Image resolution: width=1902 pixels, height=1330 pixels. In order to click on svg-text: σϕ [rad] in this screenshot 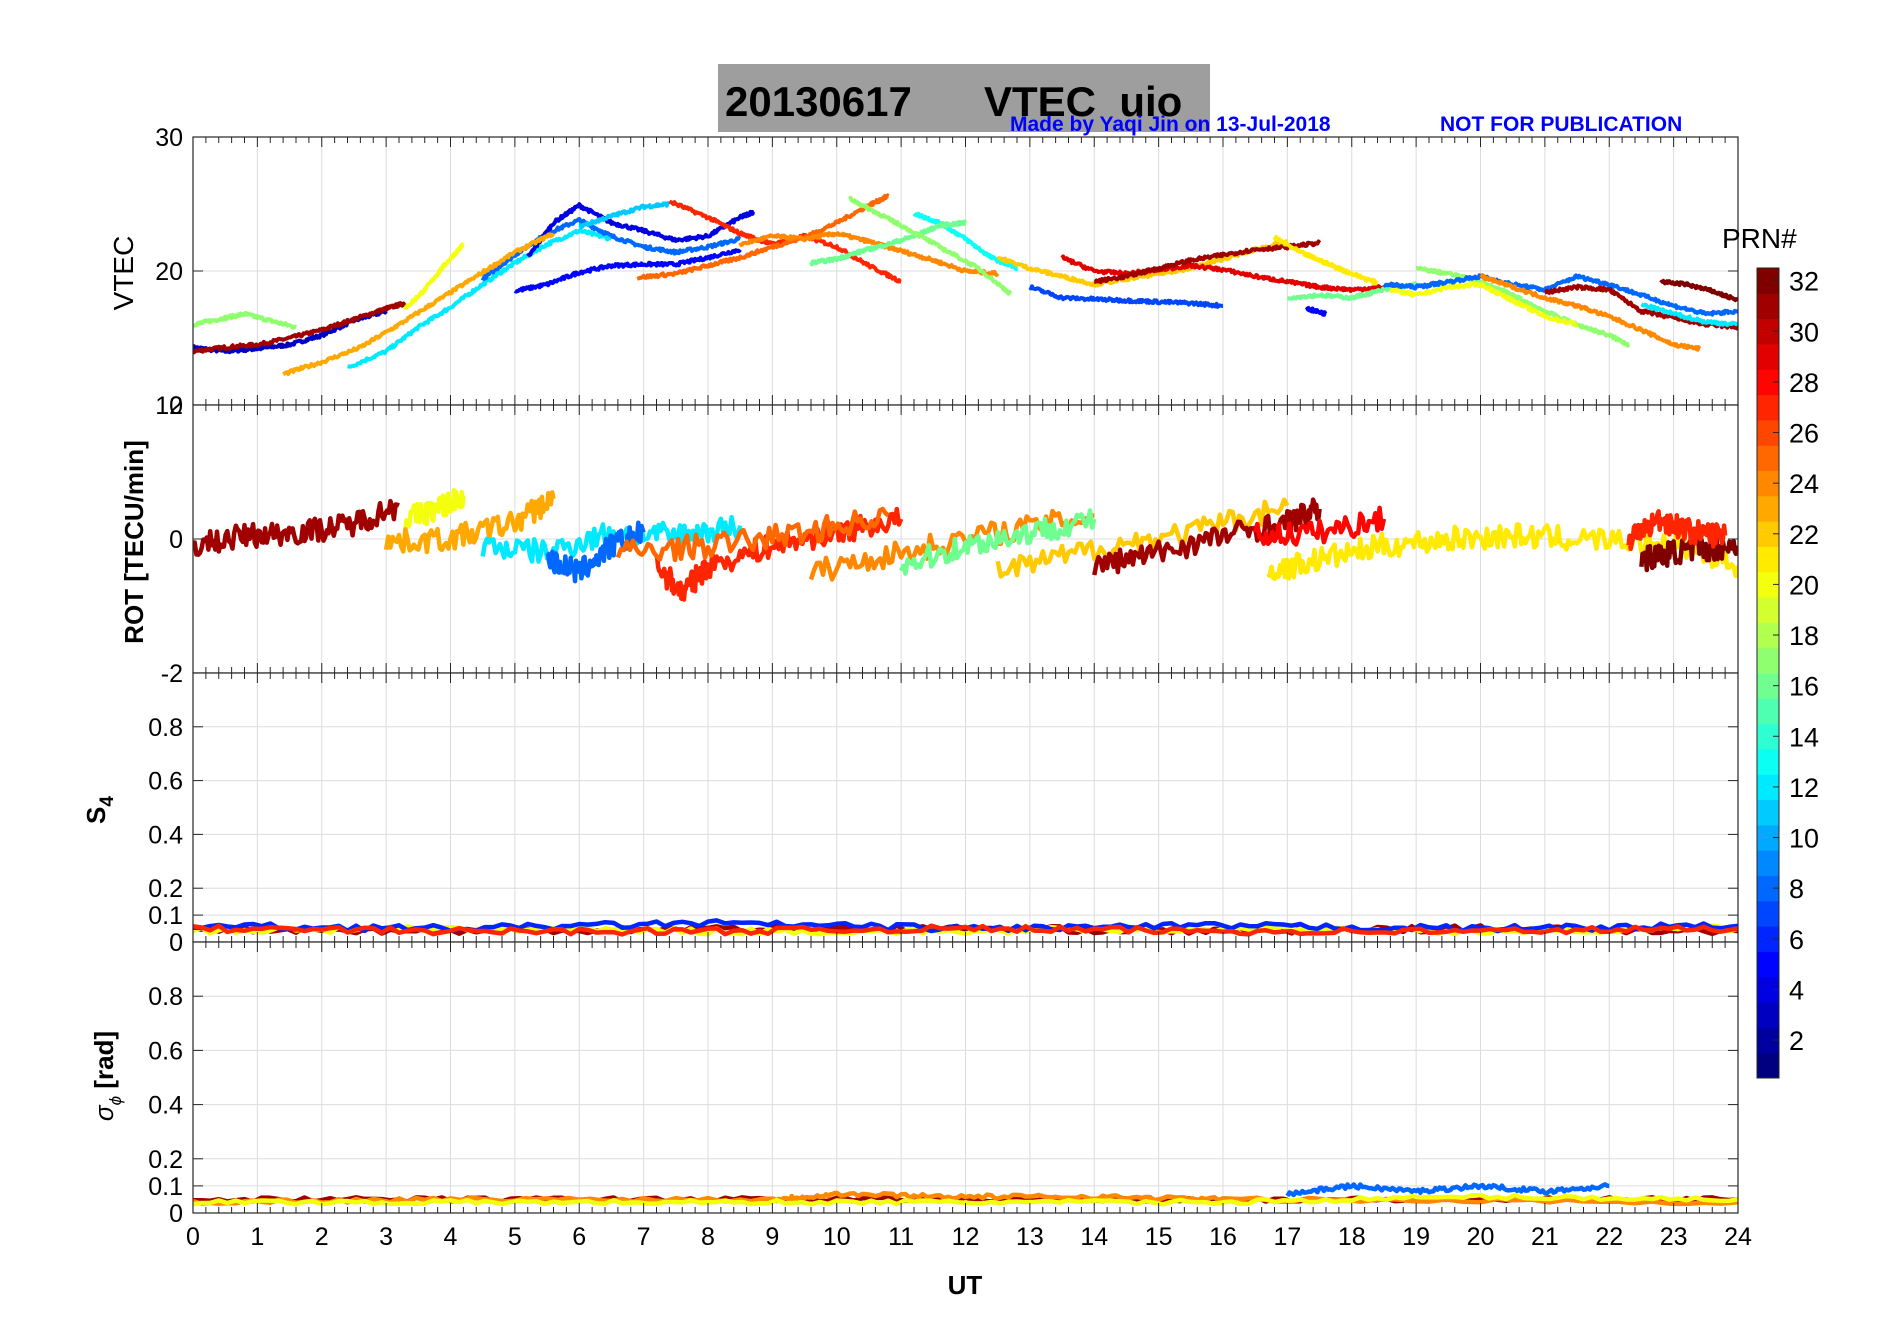, I will do `click(107, 1076)`.